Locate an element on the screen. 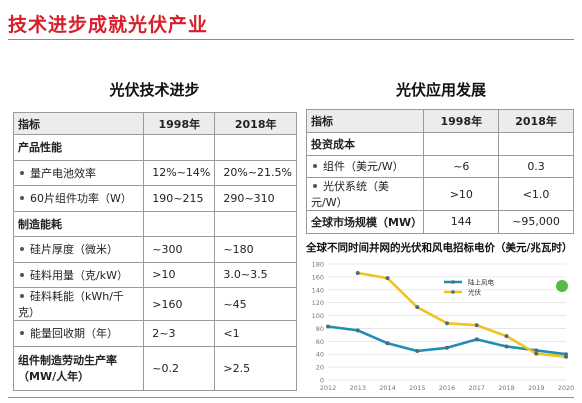 The width and height of the screenshot is (582, 403). footer-divider is located at coordinates (291, 397).